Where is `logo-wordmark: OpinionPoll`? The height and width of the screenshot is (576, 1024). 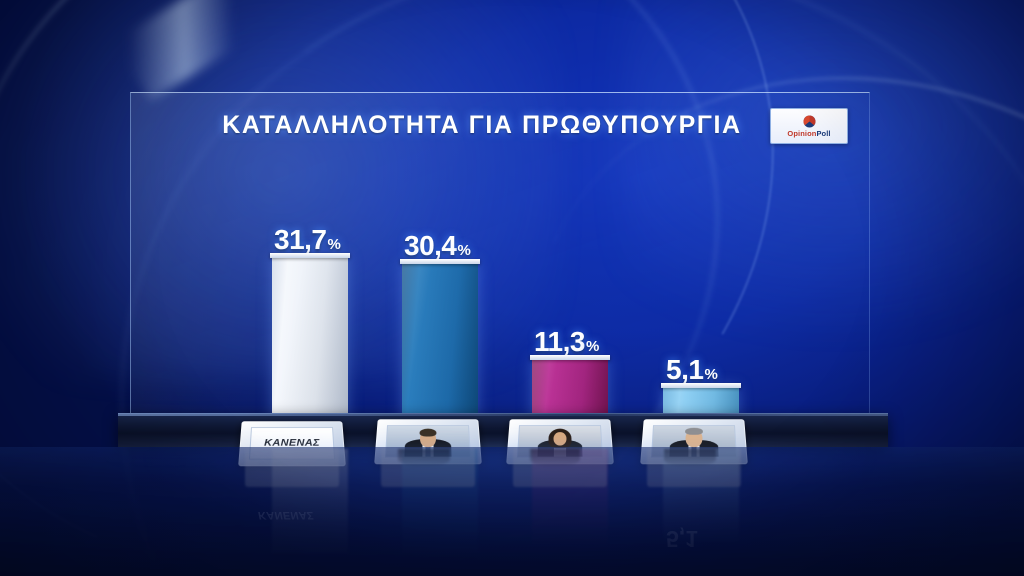 logo-wordmark: OpinionPoll is located at coordinates (808, 133).